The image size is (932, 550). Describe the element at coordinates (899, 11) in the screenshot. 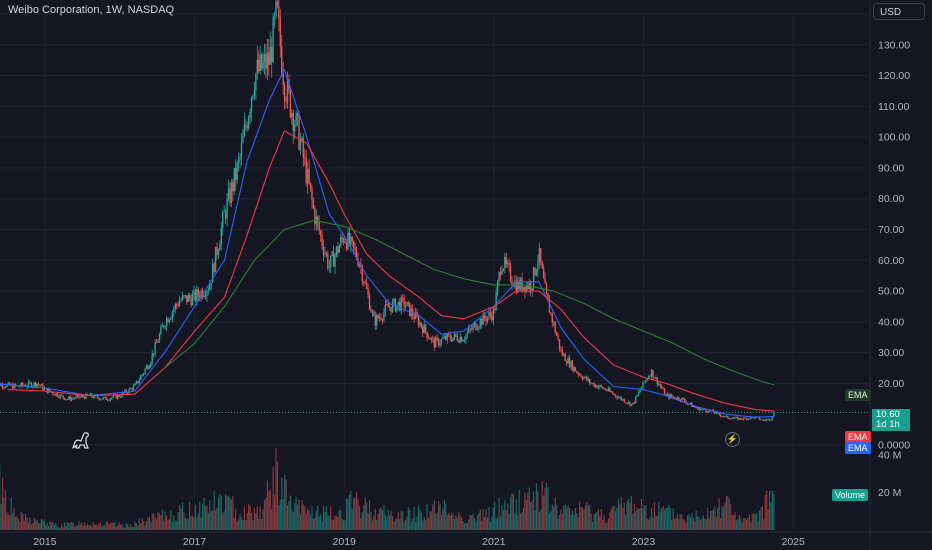

I see `currency-button: USD` at that location.